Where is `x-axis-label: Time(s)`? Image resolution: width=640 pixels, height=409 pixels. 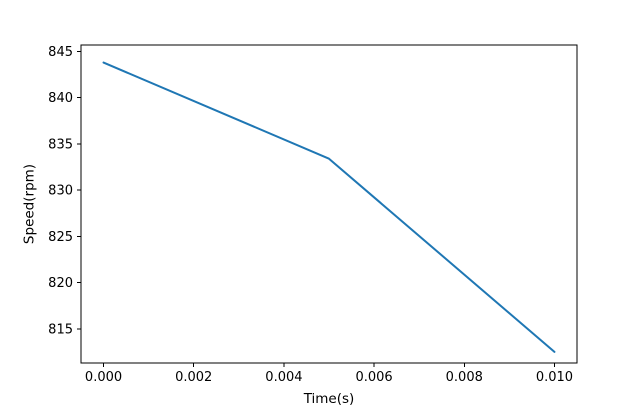 x-axis-label: Time(s) is located at coordinates (329, 399).